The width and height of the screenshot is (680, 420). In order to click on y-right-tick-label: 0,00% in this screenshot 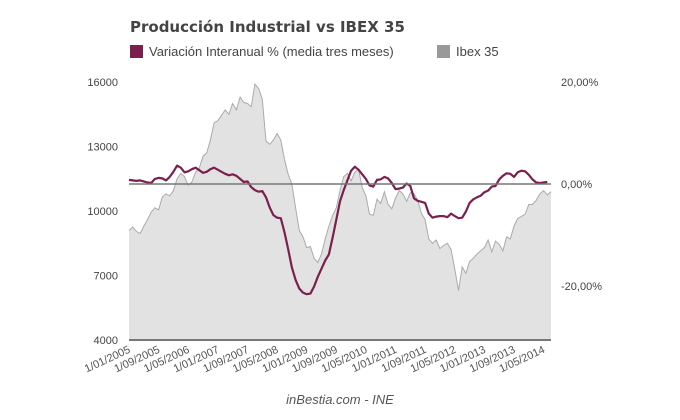, I will do `click(576, 185)`.